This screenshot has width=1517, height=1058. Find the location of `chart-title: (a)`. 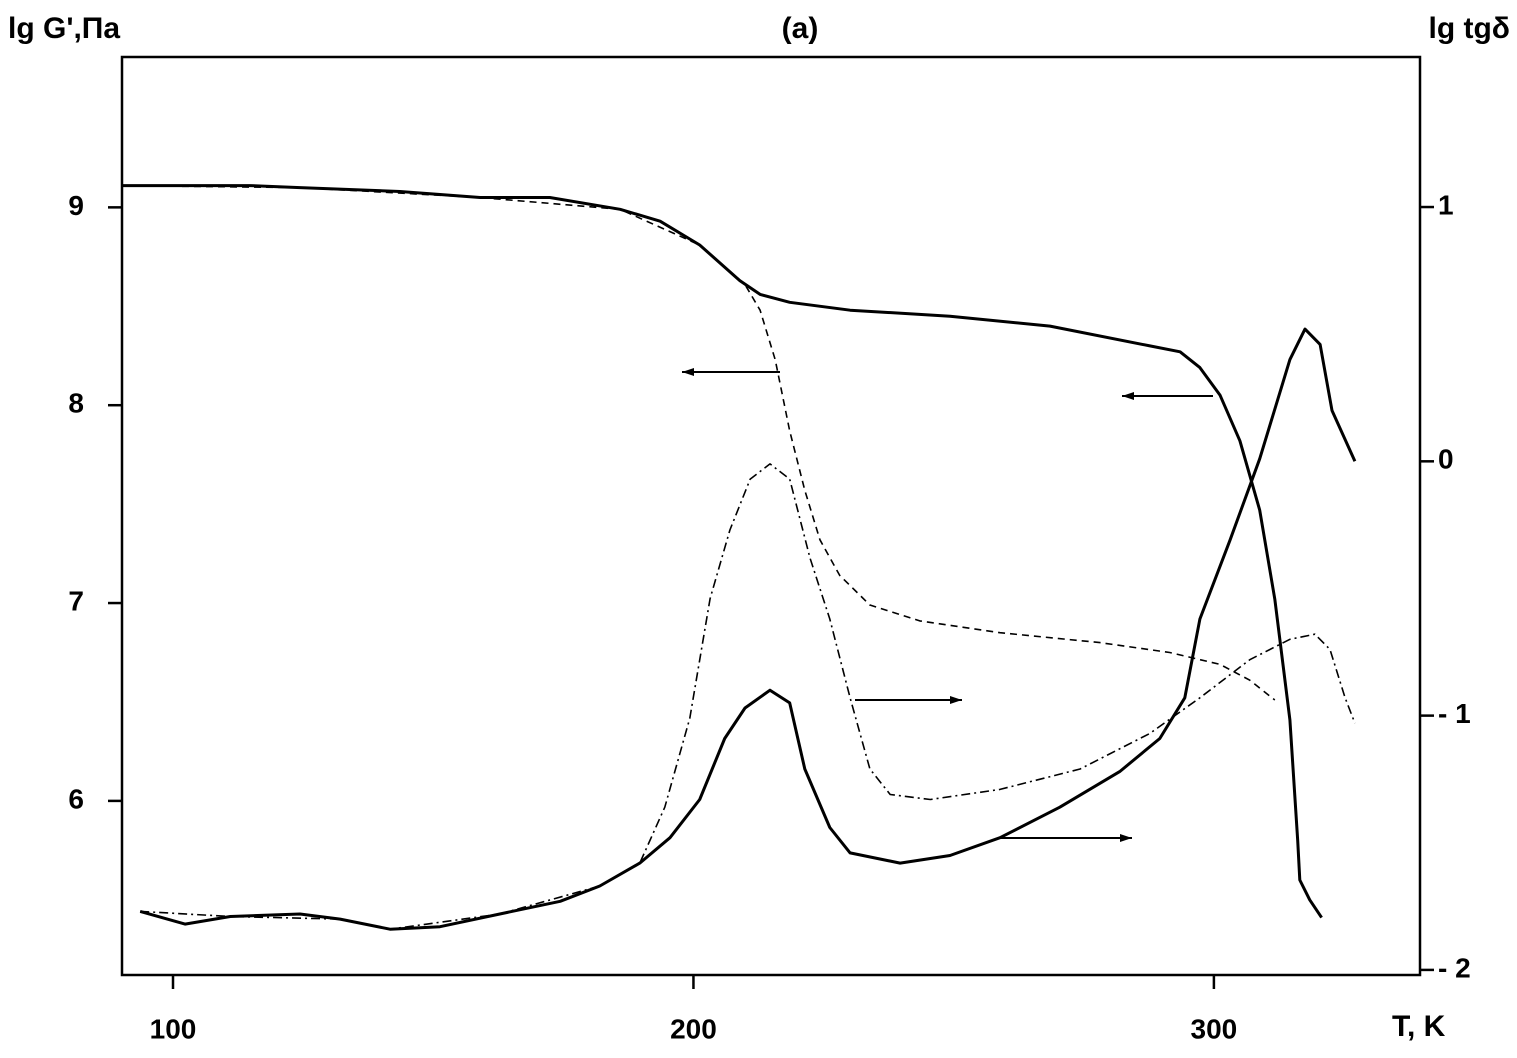

chart-title: (a) is located at coordinates (800, 28).